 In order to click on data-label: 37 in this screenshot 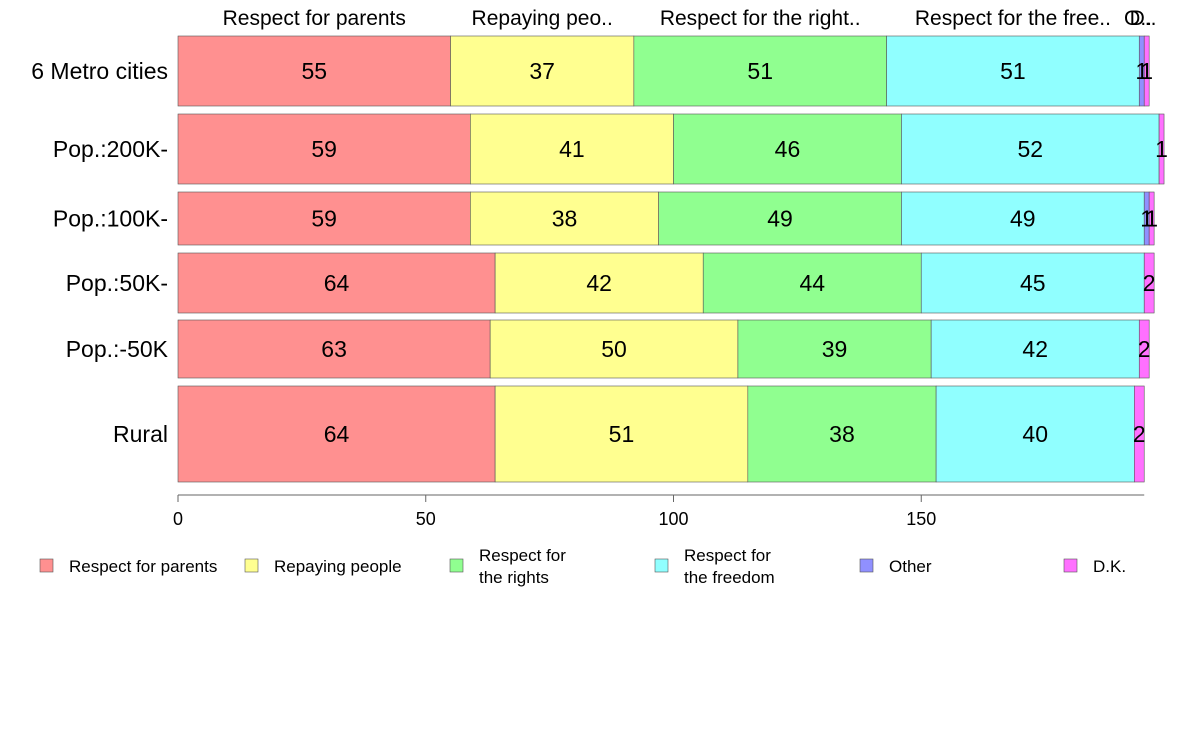, I will do `click(542, 71)`.